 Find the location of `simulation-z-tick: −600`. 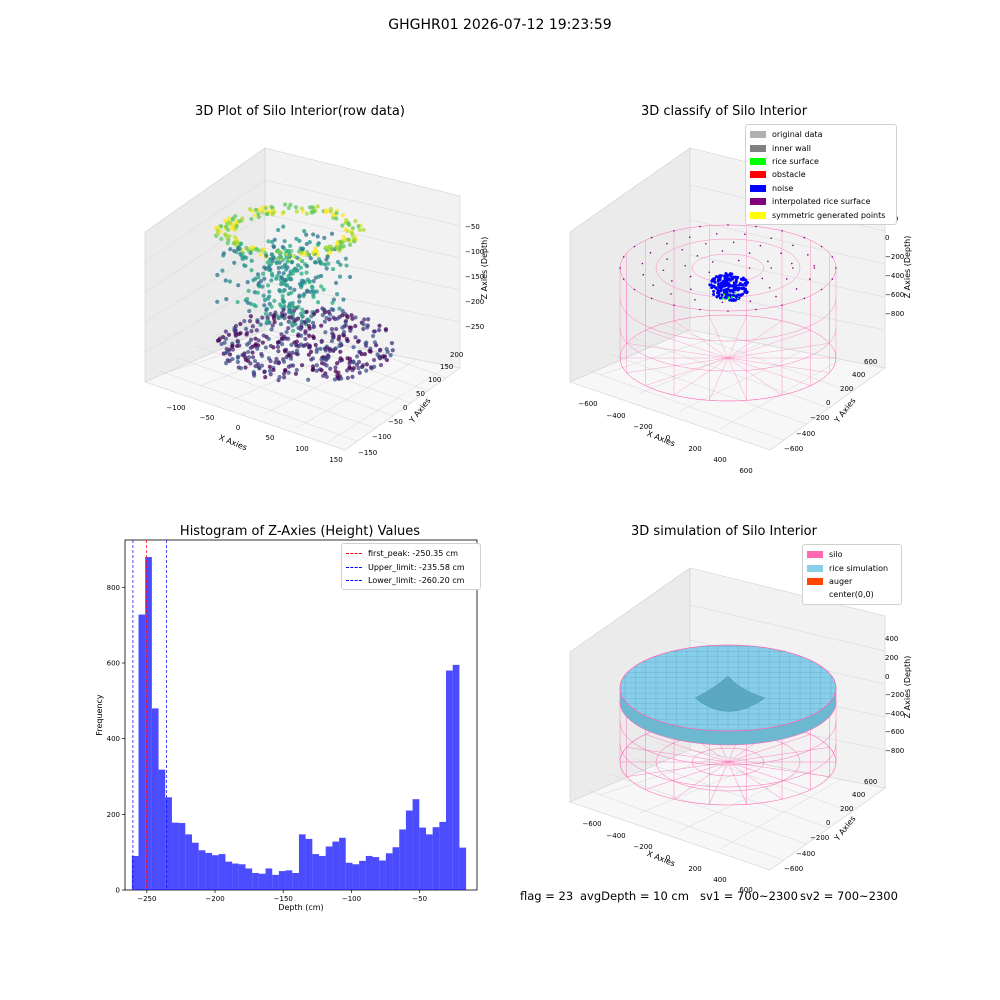

simulation-z-tick: −600 is located at coordinates (894, 732).